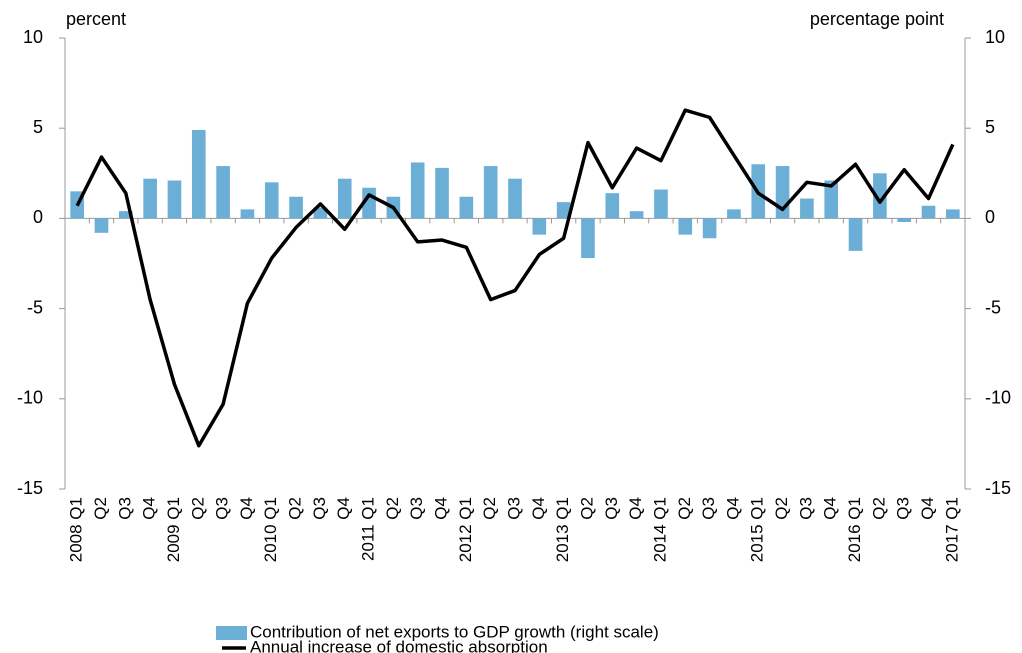 Image resolution: width=1022 pixels, height=653 pixels. I want to click on y2-tick-label: 0, so click(990, 217).